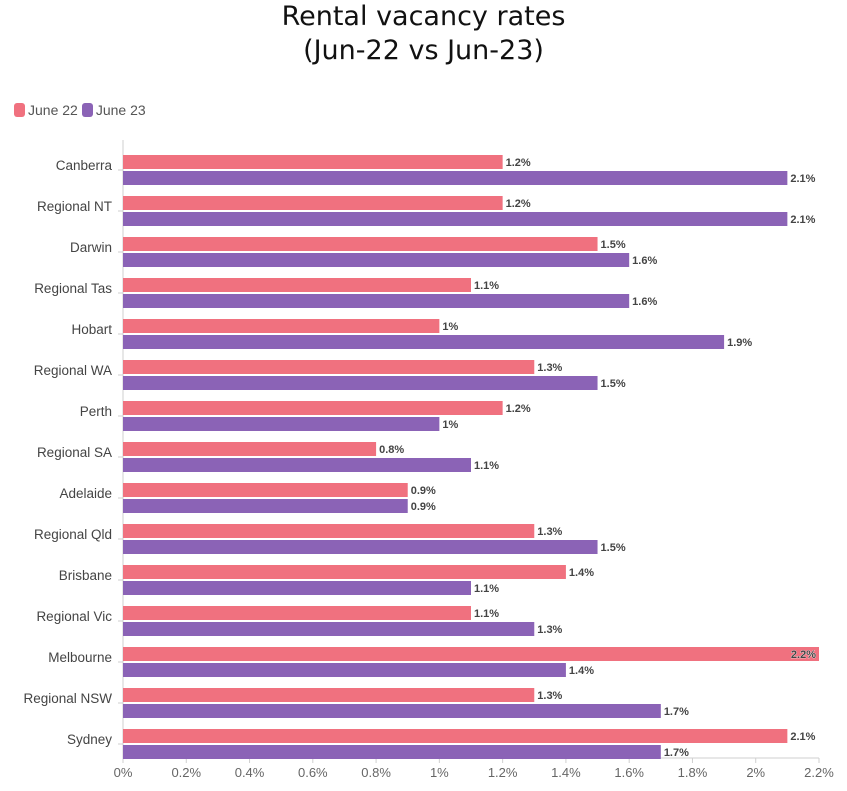  Describe the element at coordinates (186, 772) in the screenshot. I see `x-tick-label: 0.2%` at that location.